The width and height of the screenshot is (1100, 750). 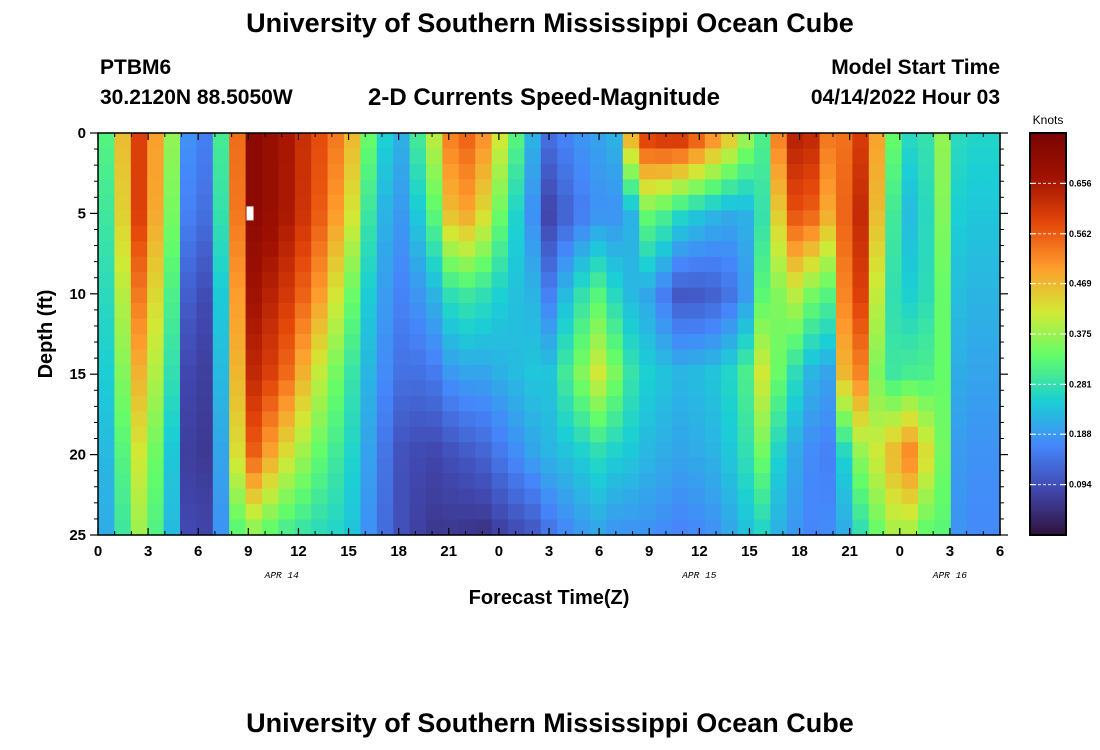 I want to click on x-tick-label: 3, so click(x=148, y=551).